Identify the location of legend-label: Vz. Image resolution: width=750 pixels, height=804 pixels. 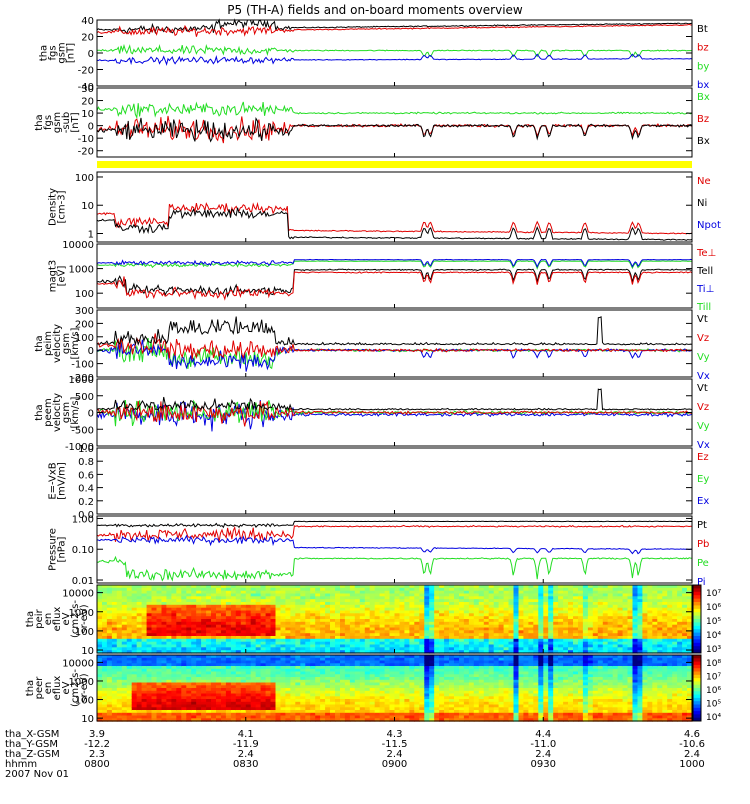
(703, 338).